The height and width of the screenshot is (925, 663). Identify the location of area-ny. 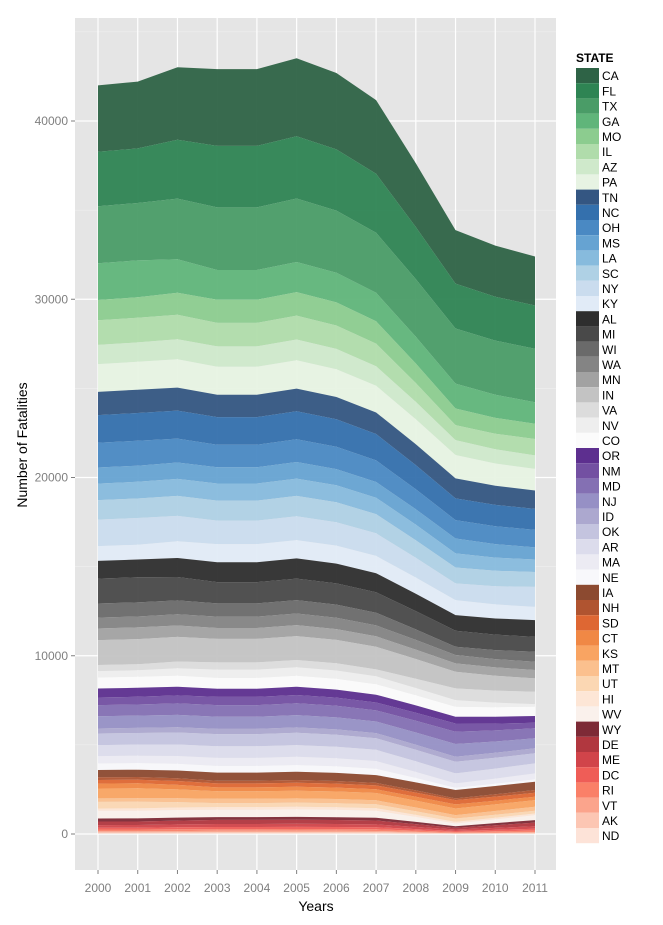
(316, 561).